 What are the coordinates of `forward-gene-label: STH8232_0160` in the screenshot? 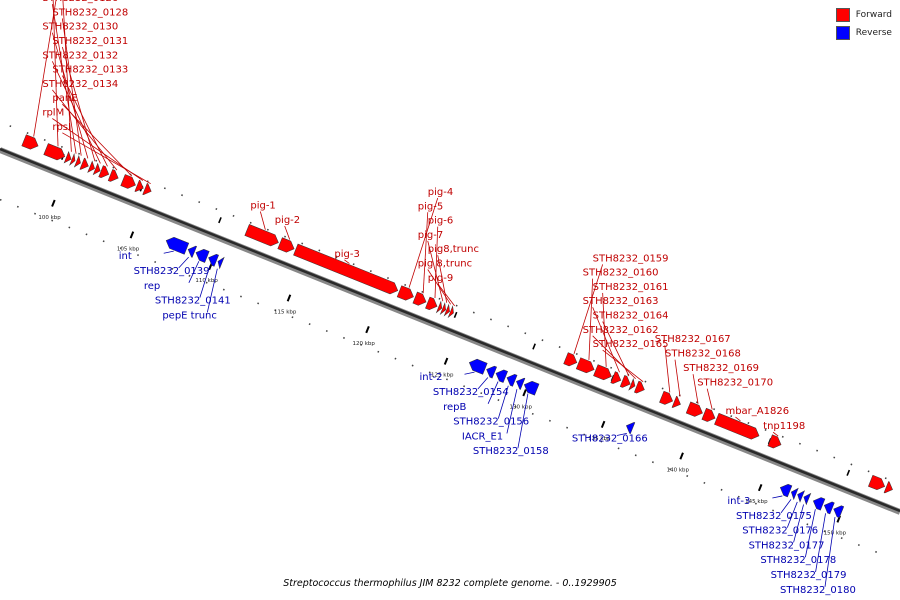 It's located at (621, 273).